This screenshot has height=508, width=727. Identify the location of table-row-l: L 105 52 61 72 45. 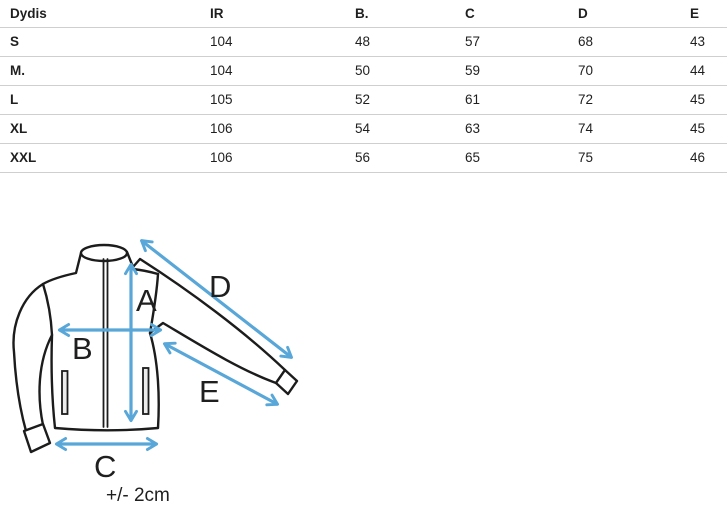
(363, 99).